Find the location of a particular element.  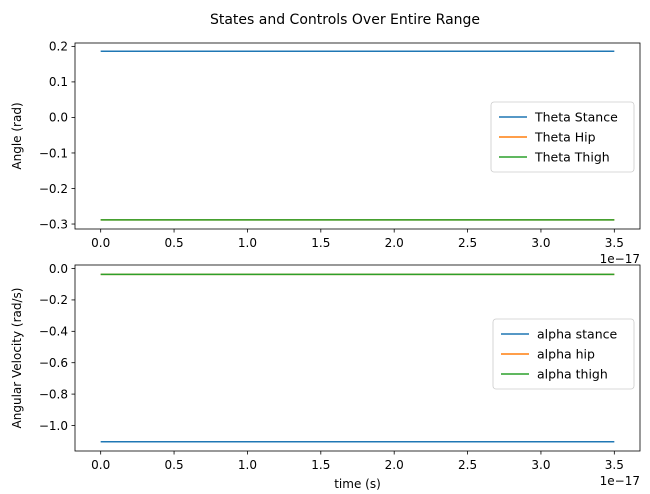

legend-entry: alpha thigh is located at coordinates (572, 374).